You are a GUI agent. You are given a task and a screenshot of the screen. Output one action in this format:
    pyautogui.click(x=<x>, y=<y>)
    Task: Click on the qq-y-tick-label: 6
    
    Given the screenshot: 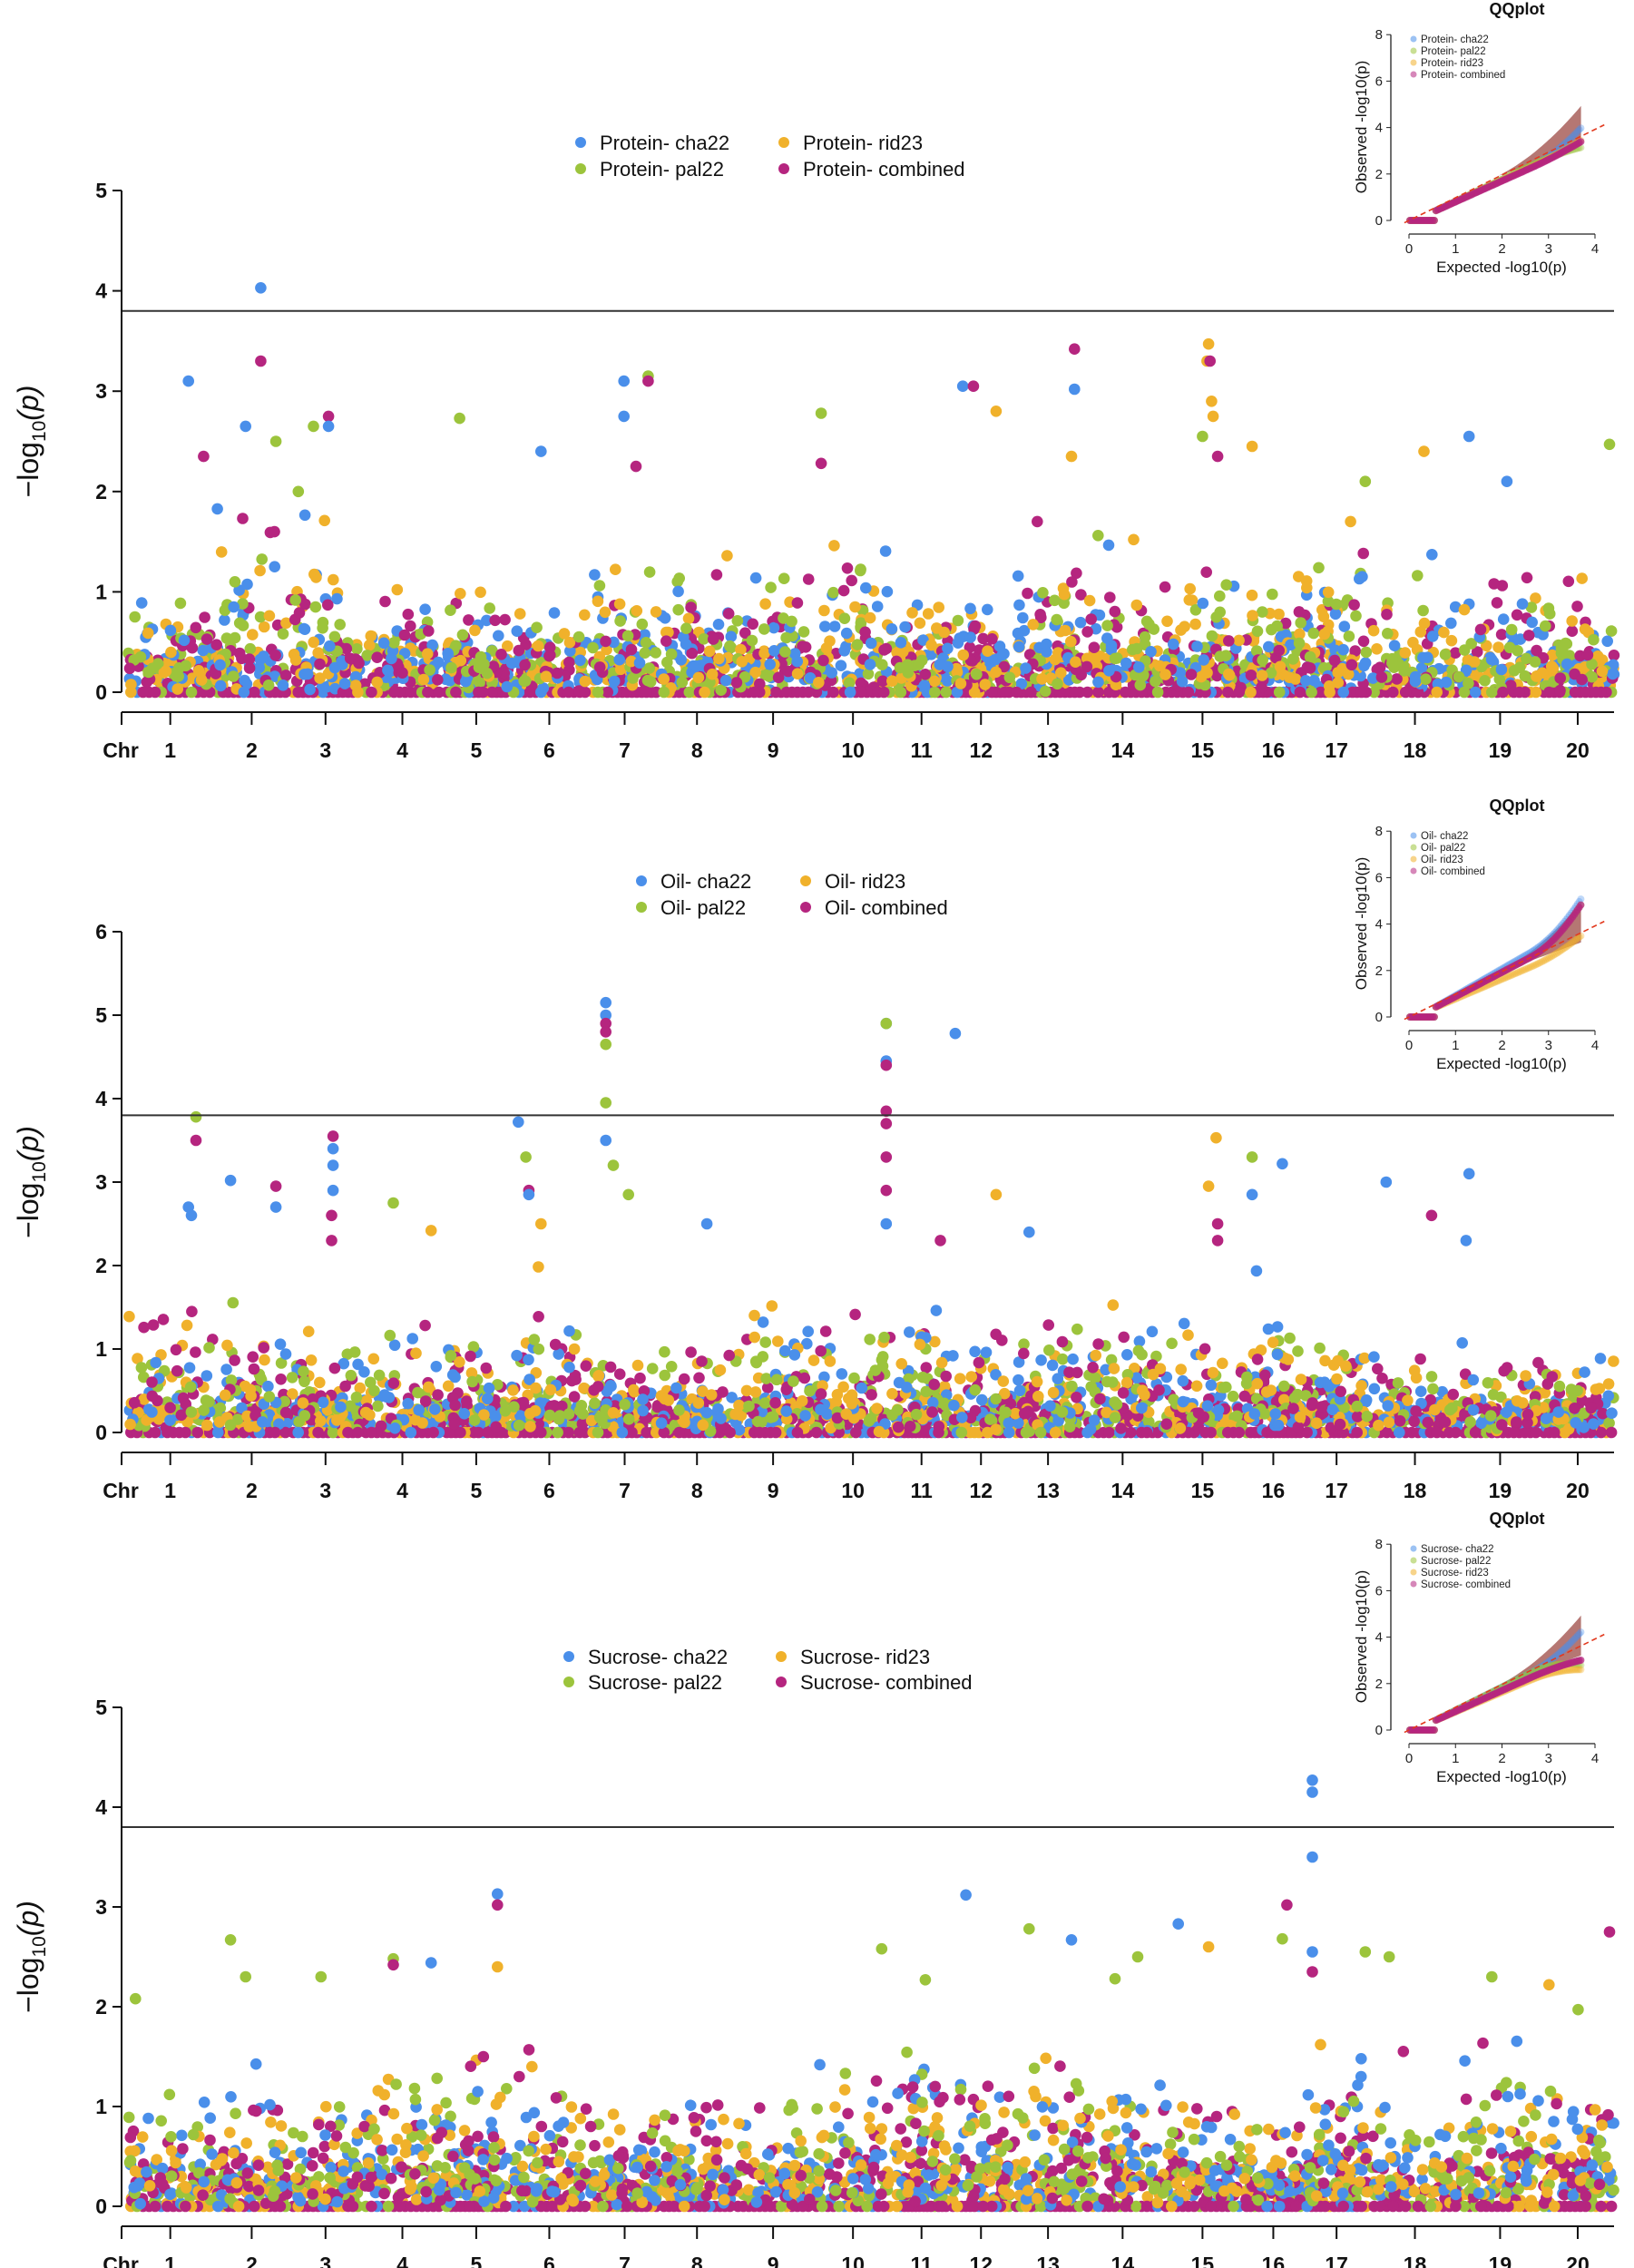 What is the action you would take?
    pyautogui.click(x=1379, y=81)
    